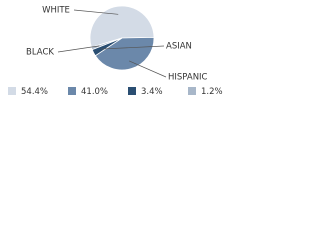 This screenshot has width=320, height=240. Describe the element at coordinates (40, 53) in the screenshot. I see `slice-label: BLACK` at that location.